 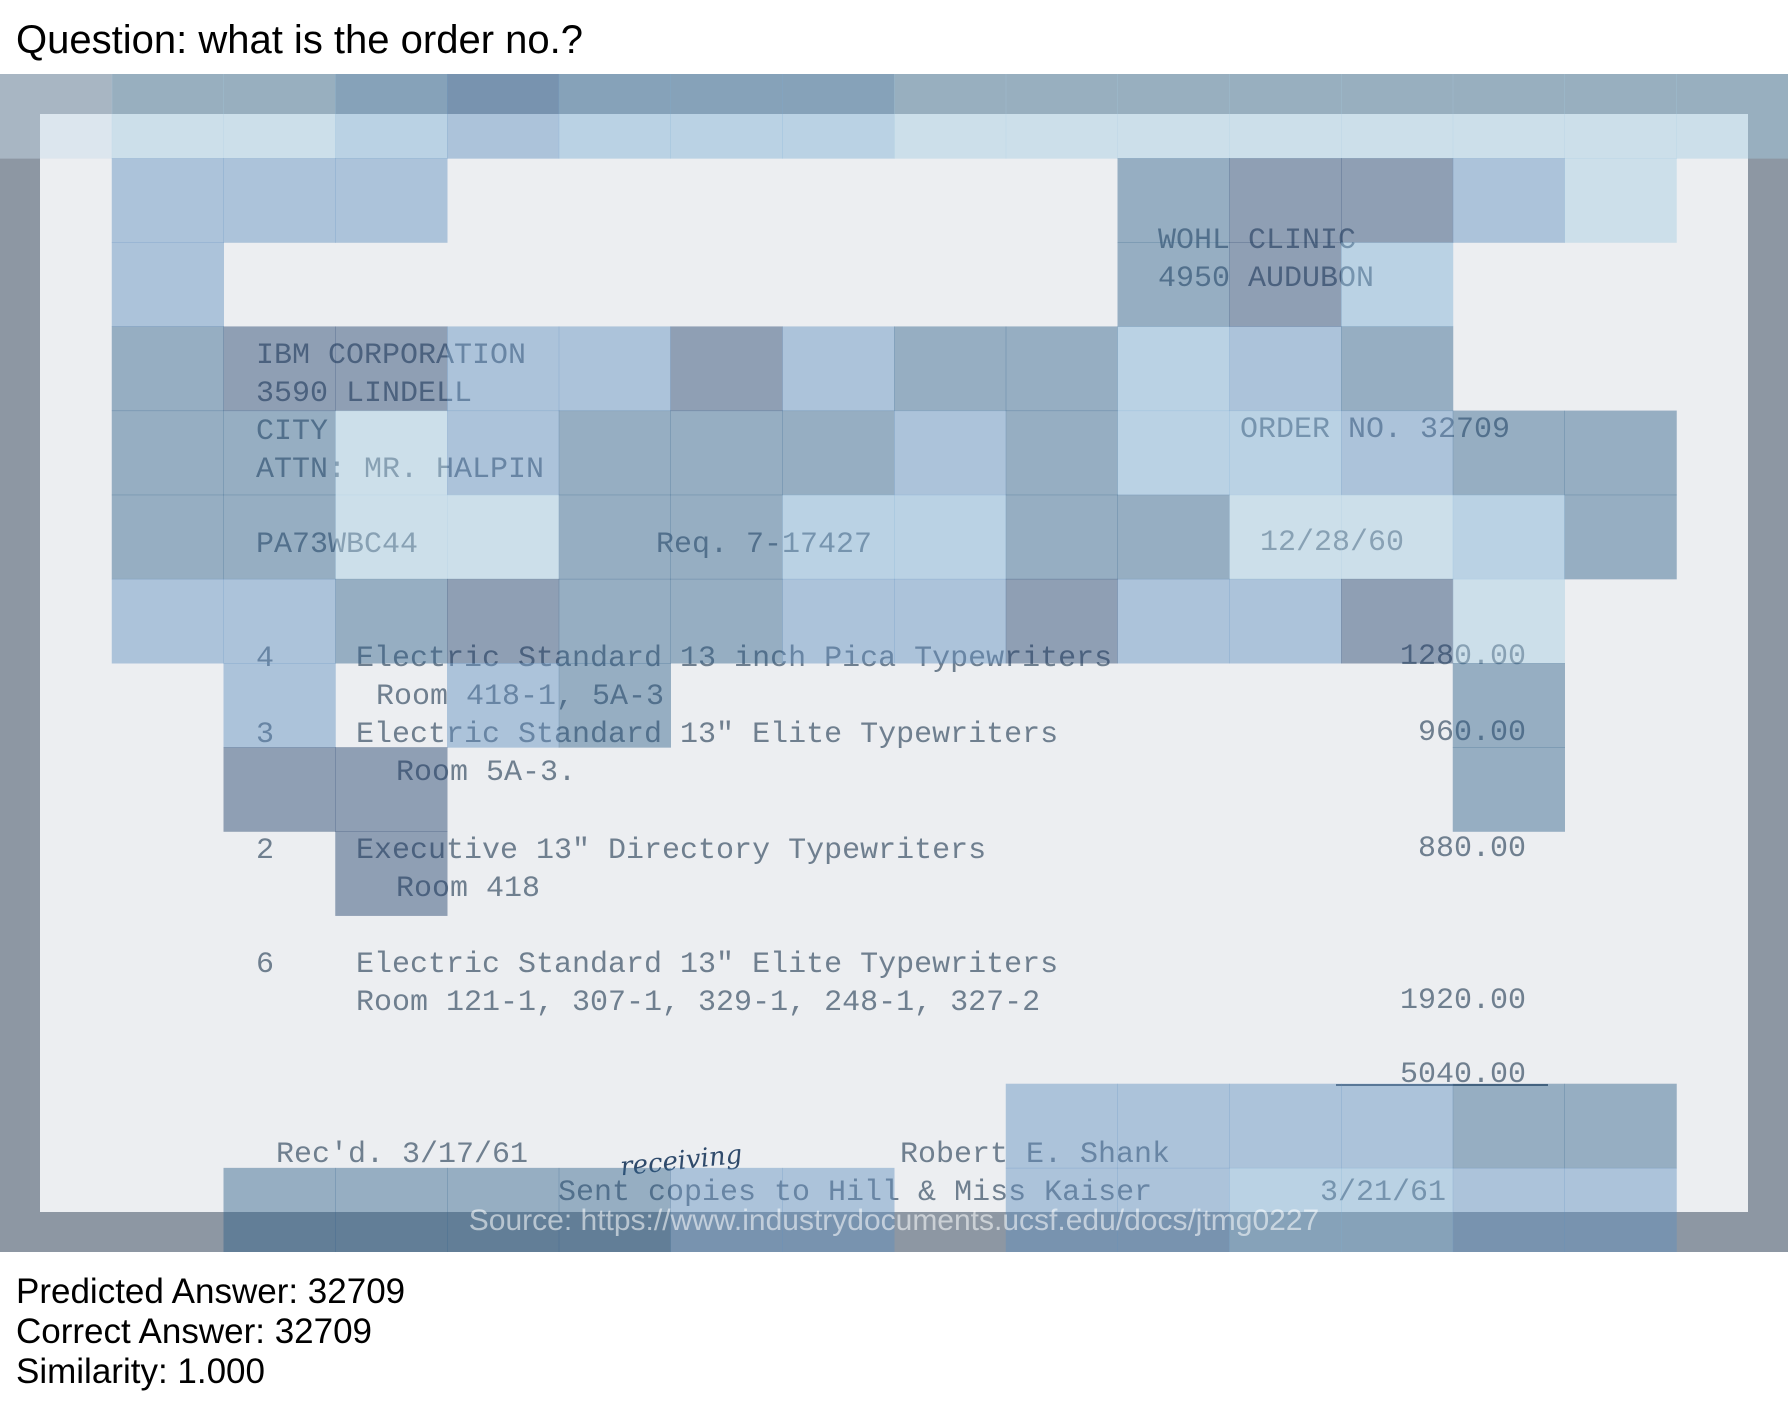 I want to click on predicted-answer: Predicted Answer: 32709, so click(x=211, y=1291).